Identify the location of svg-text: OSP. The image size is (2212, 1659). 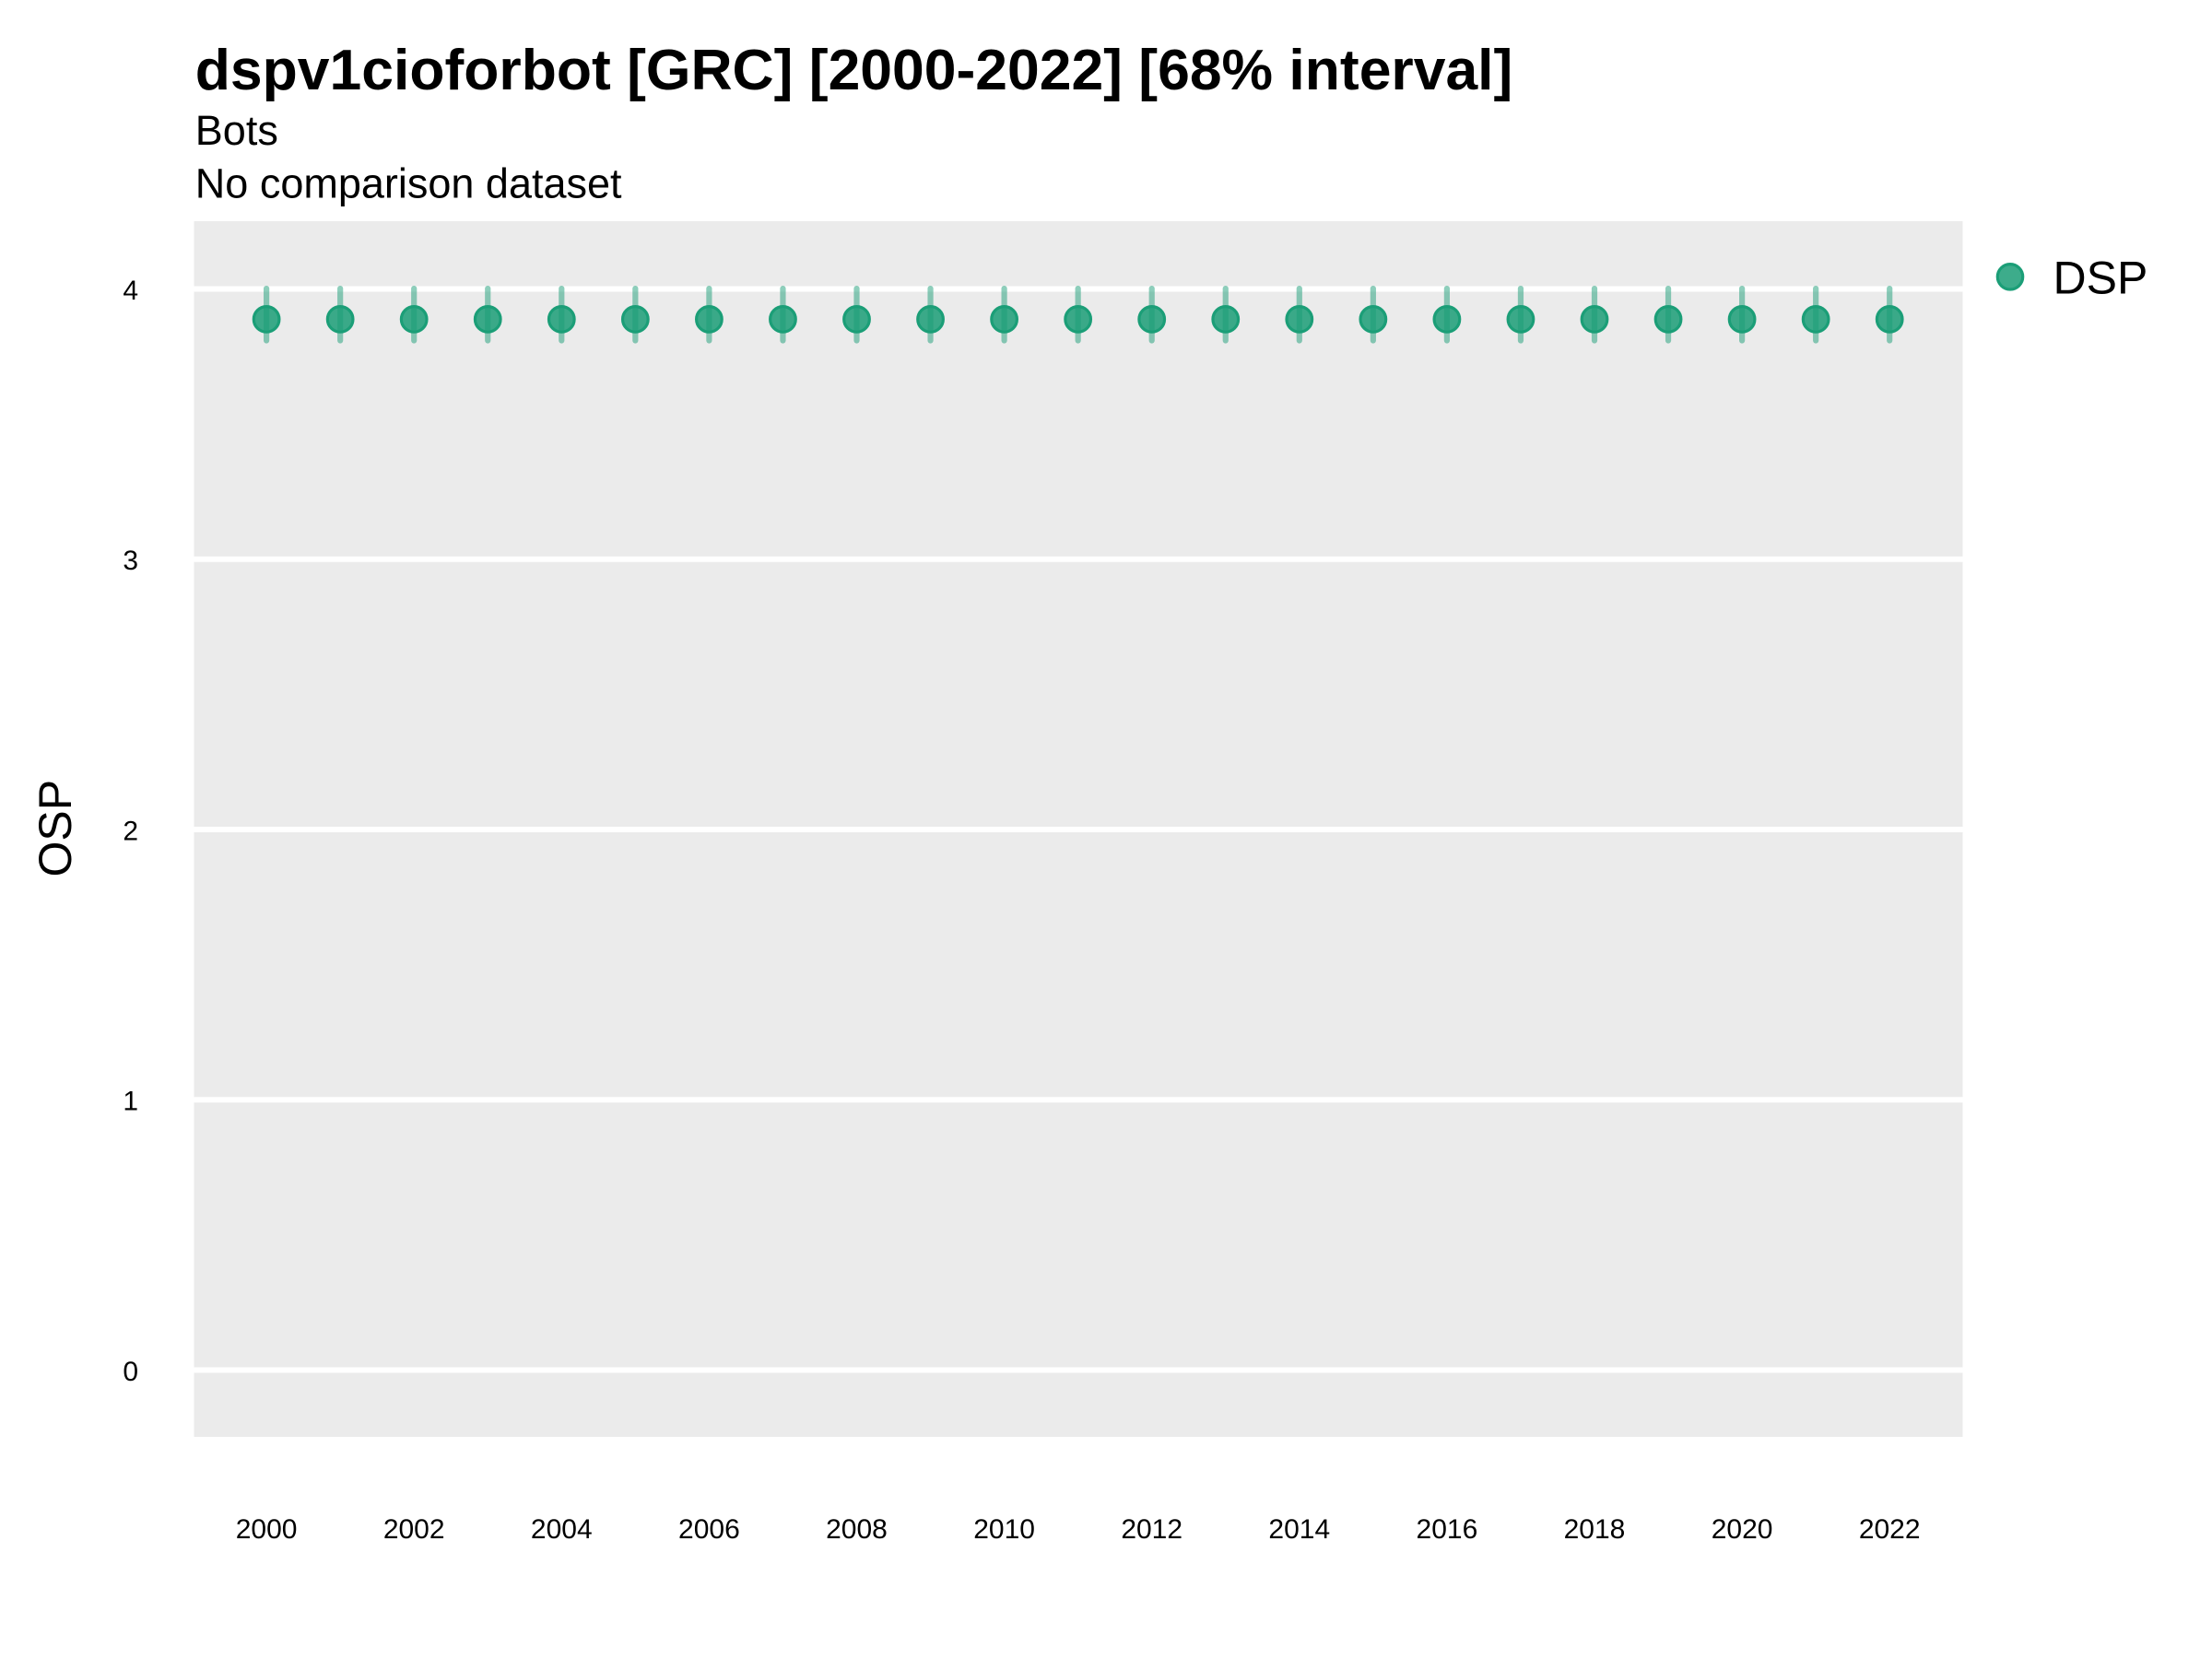
(55, 828).